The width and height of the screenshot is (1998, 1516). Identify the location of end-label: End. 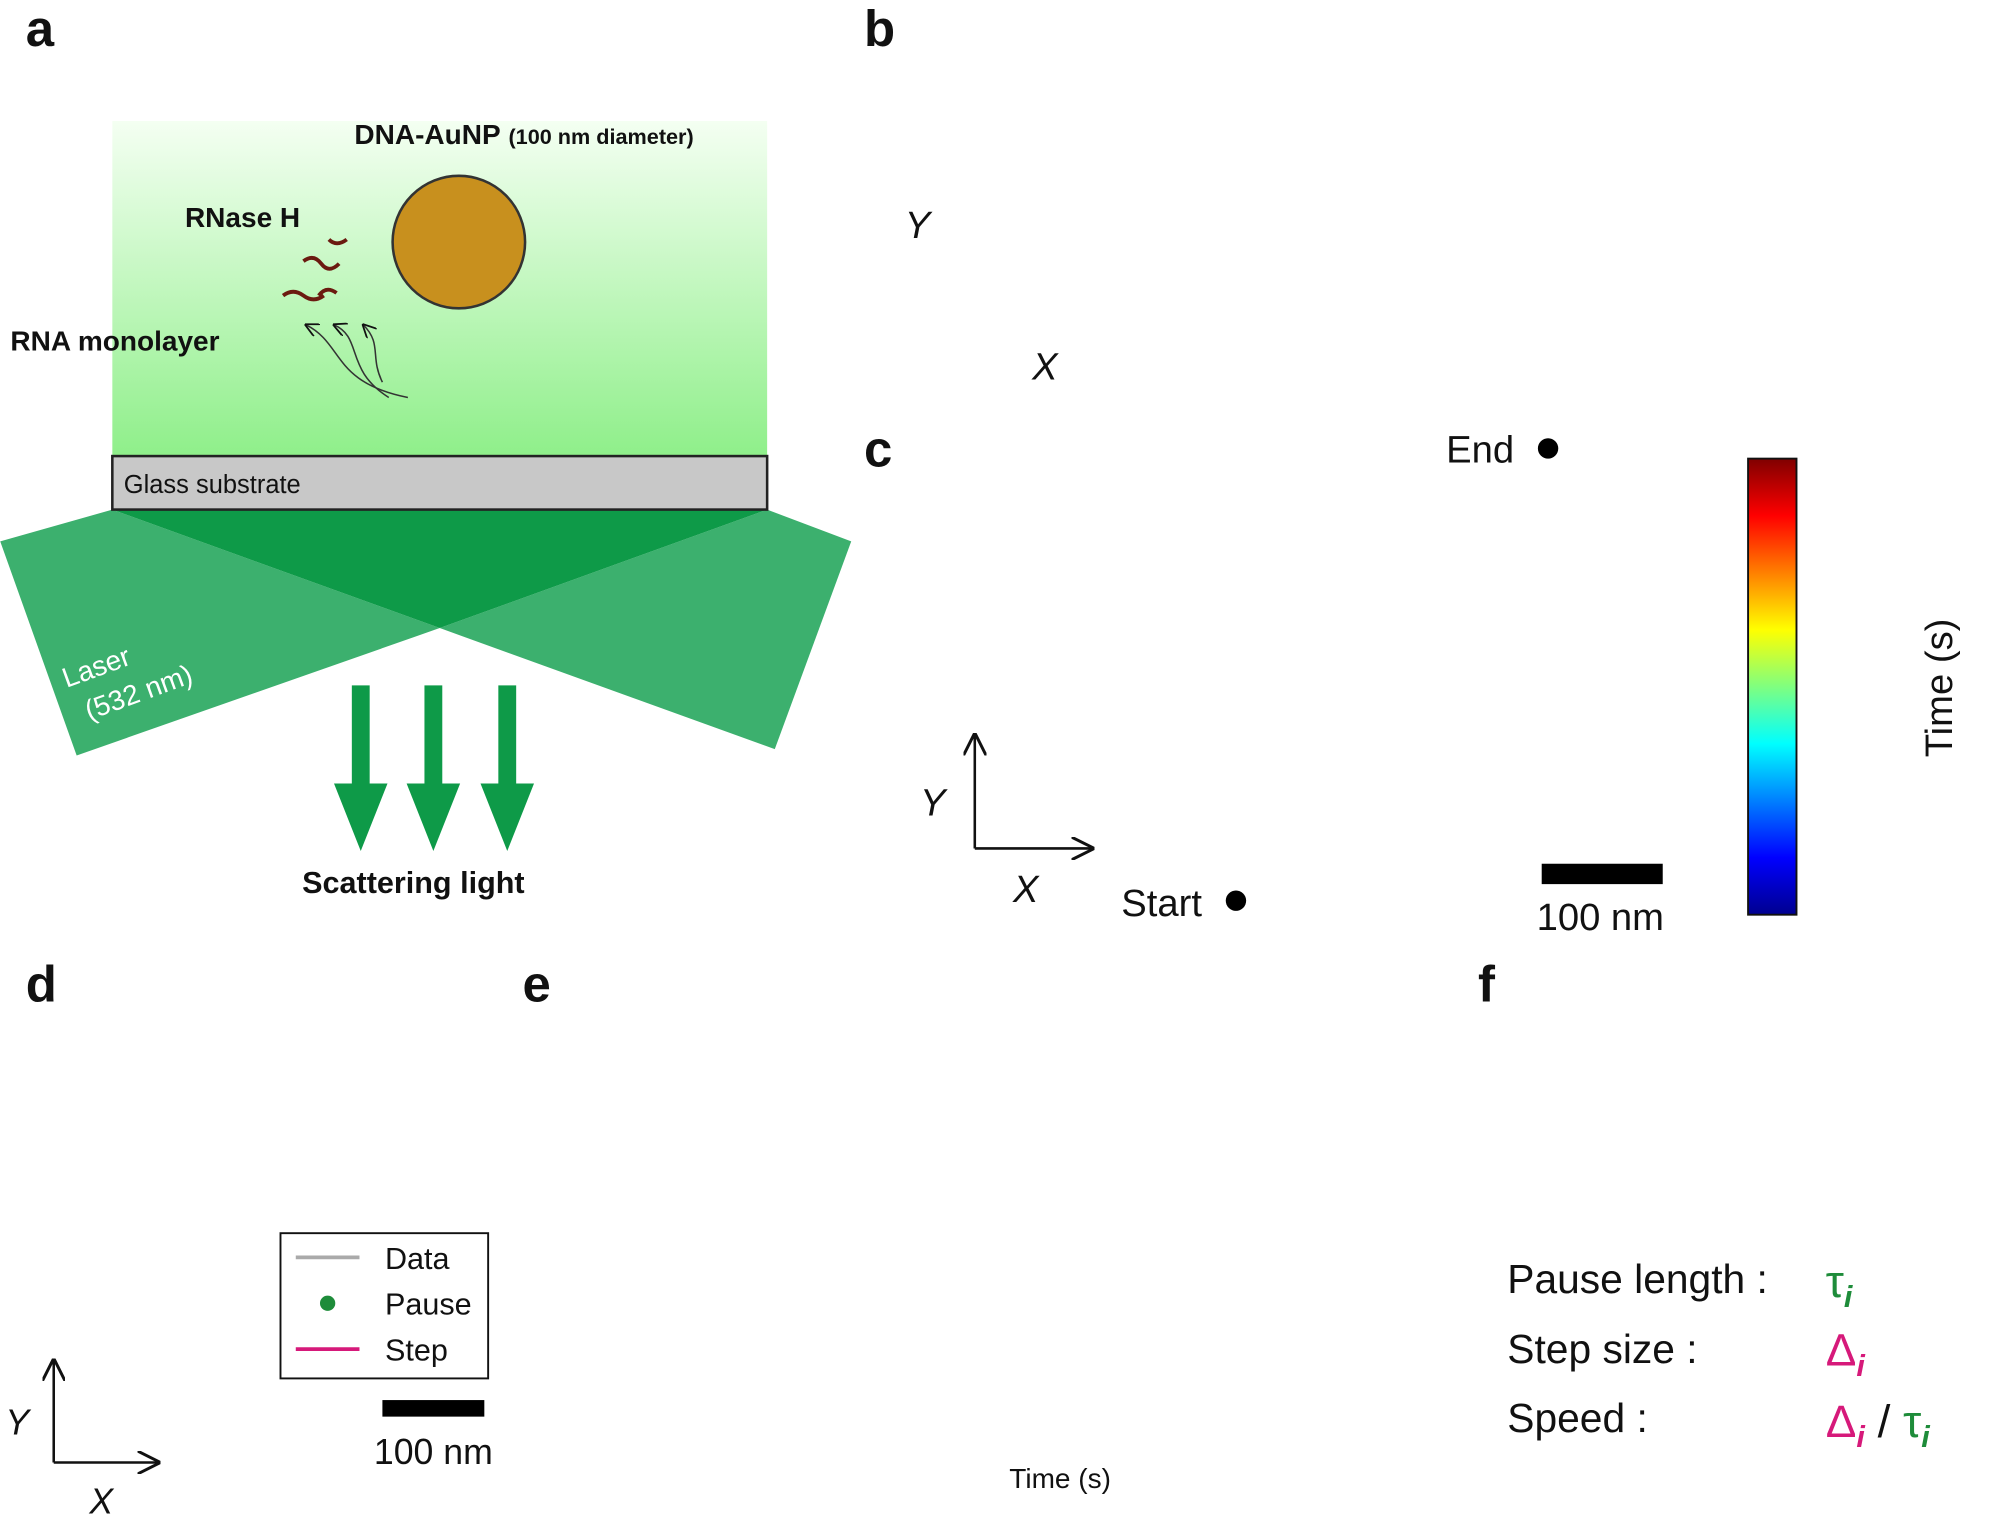
(1480, 449).